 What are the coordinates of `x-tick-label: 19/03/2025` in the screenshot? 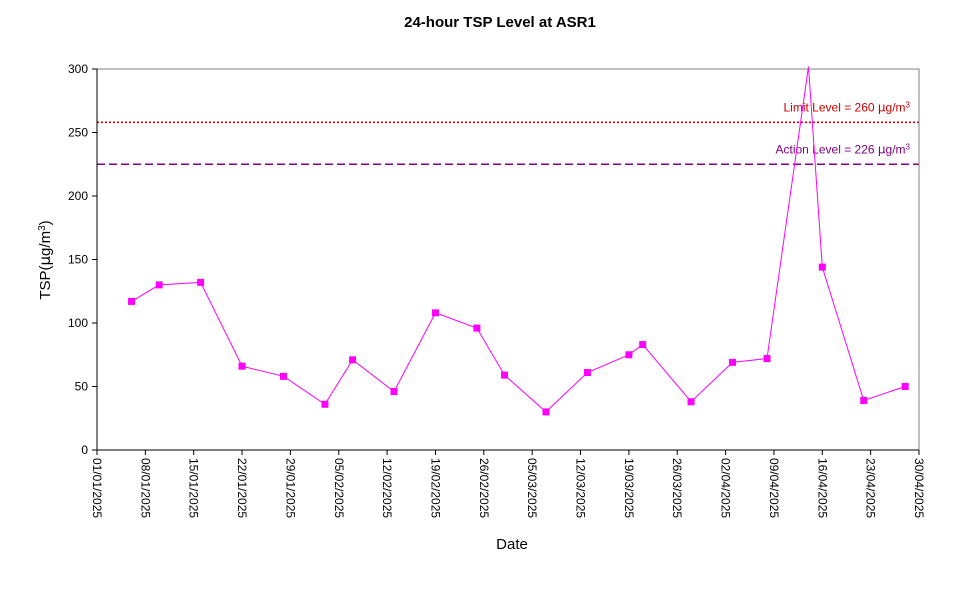 It's located at (629, 488).